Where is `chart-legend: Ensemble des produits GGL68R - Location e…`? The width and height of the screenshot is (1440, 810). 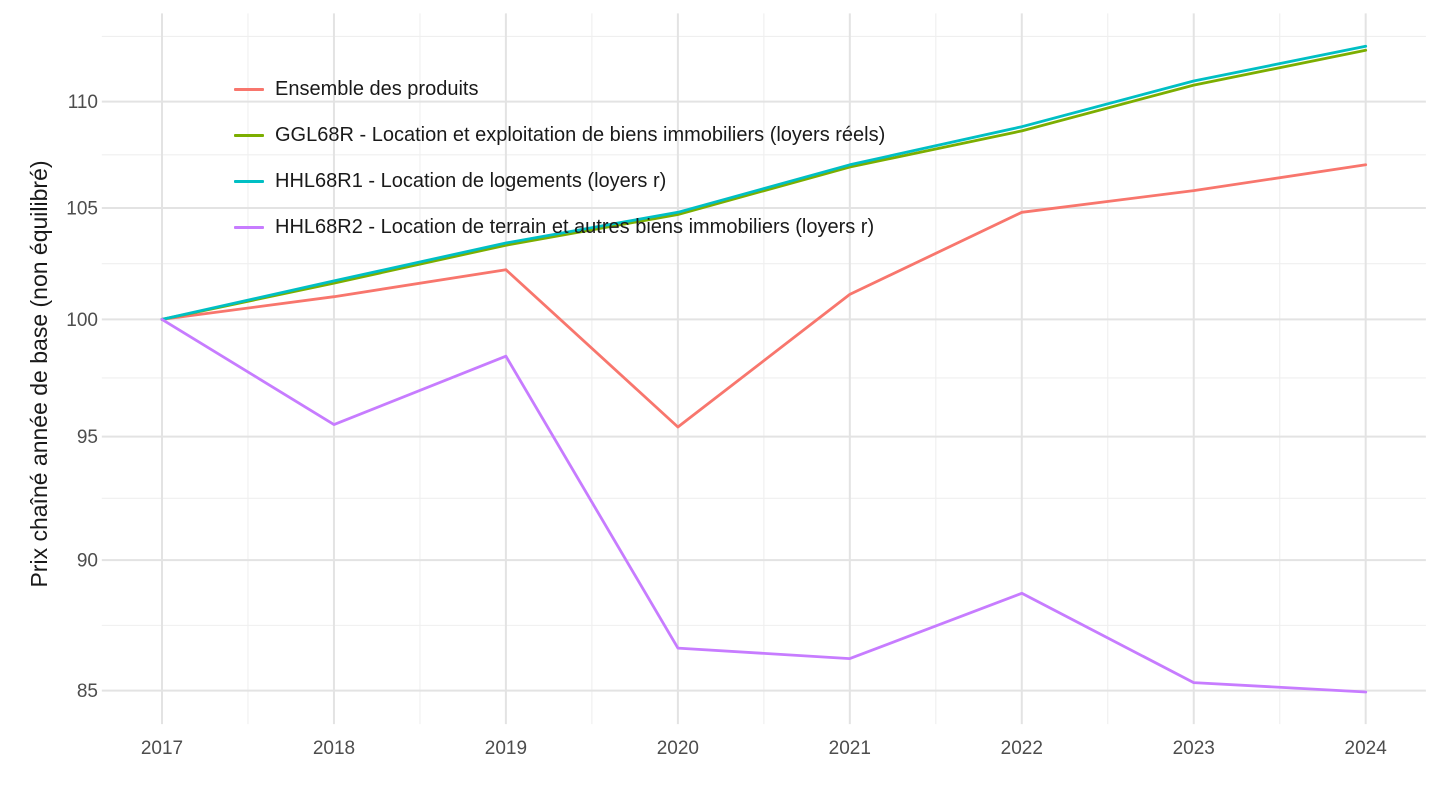 chart-legend: Ensemble des produits GGL68R - Location e… is located at coordinates (559, 158).